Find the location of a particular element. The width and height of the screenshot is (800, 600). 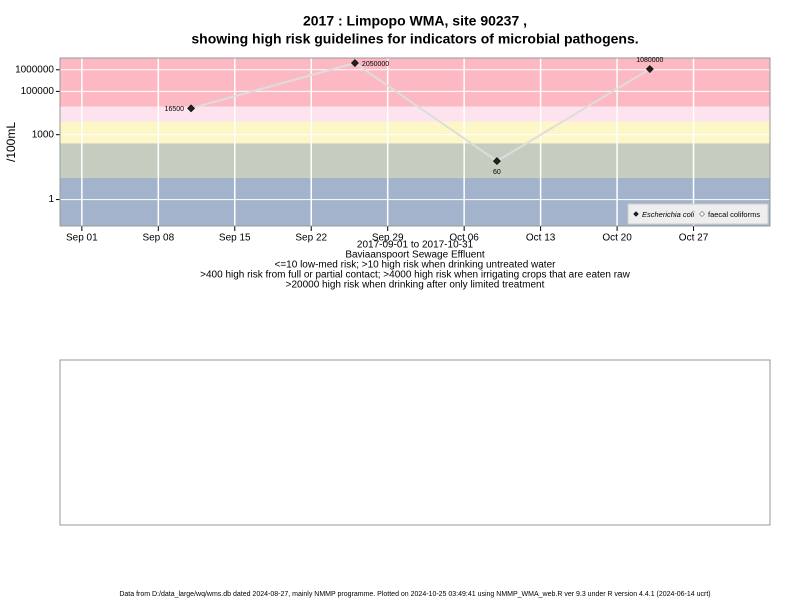

legend: Escherichia coli faecal coliforms is located at coordinates (698, 214).